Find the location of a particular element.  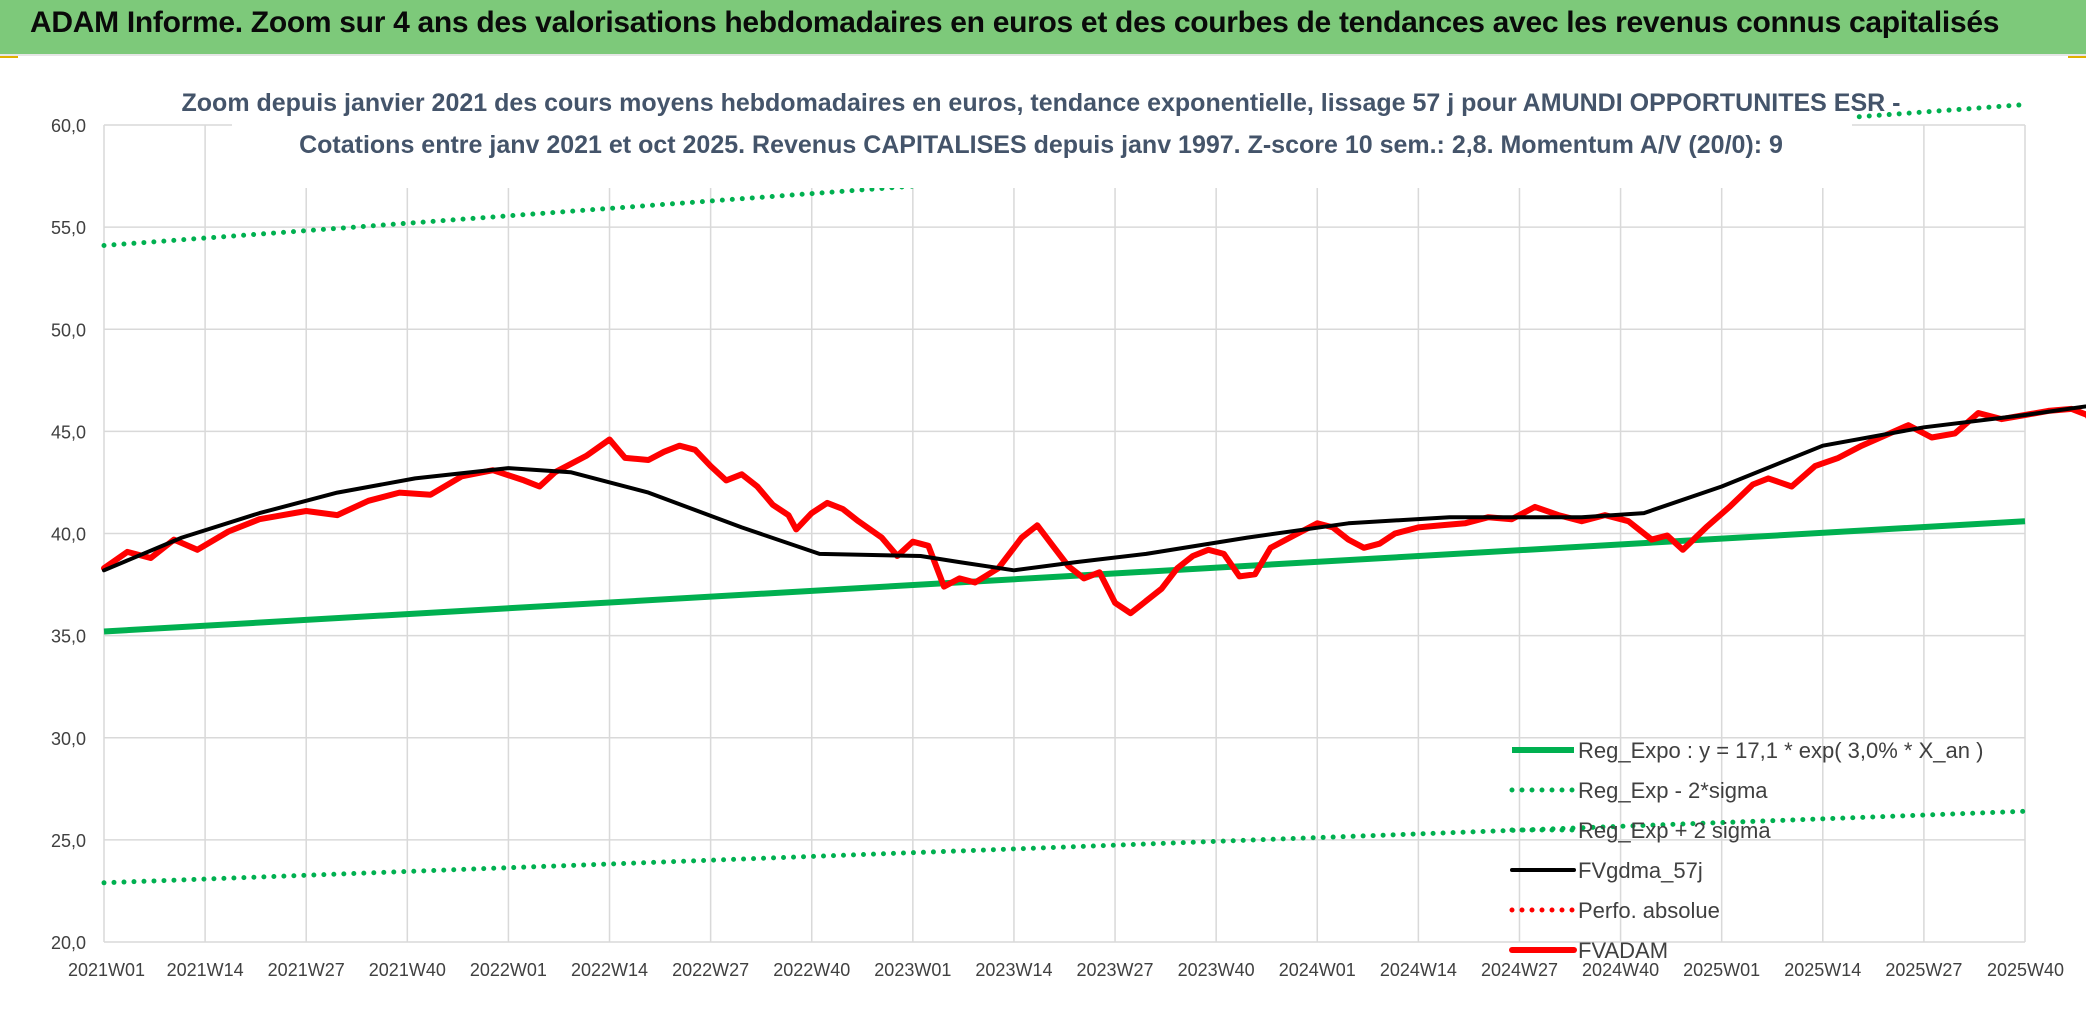

x-tick-label: 2024W40 is located at coordinates (1620, 970).